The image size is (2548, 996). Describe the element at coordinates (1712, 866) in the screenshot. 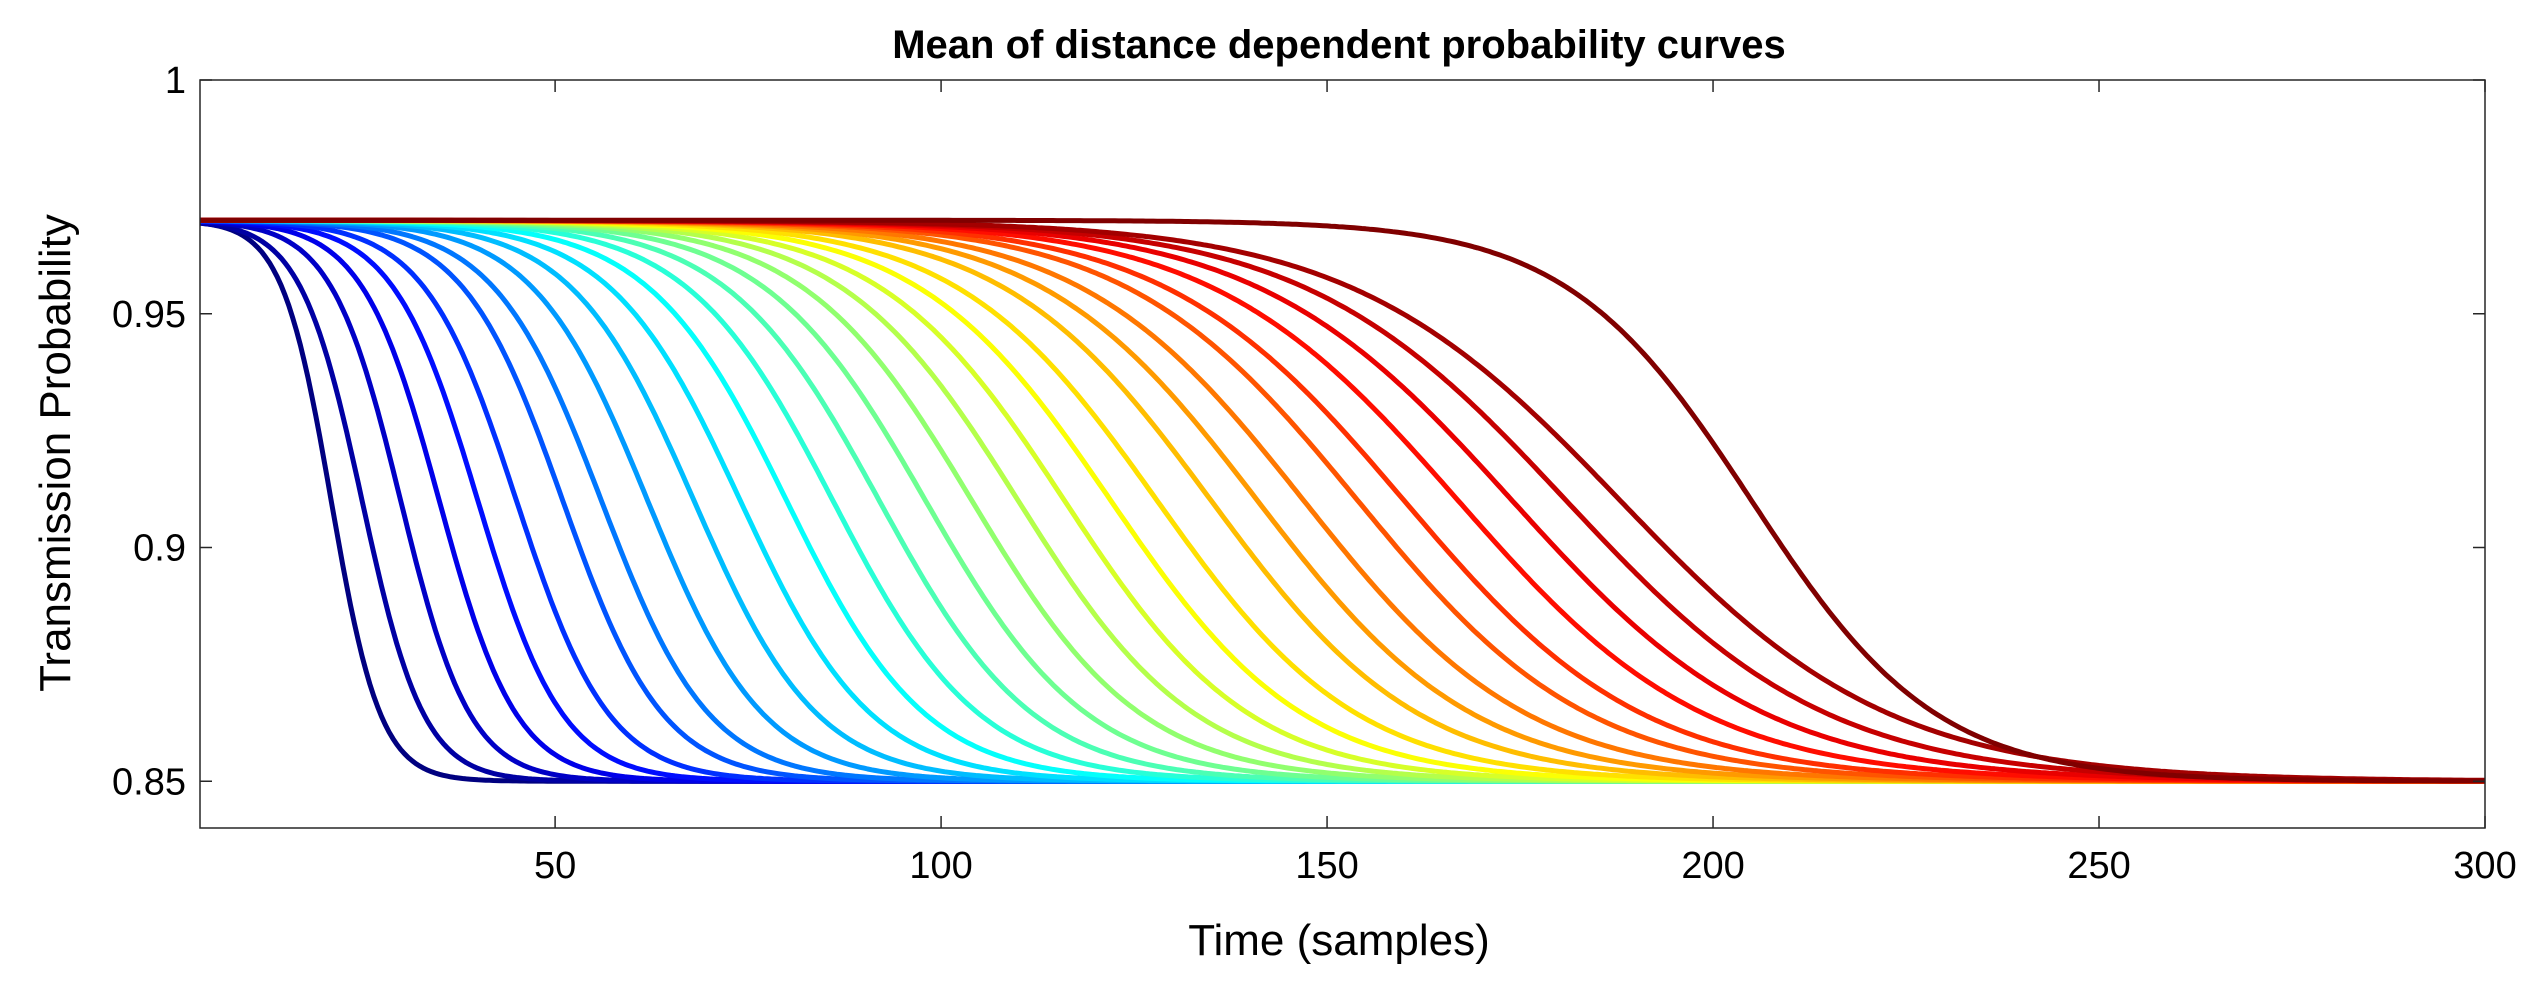

I see `x-tick-label: 200` at that location.